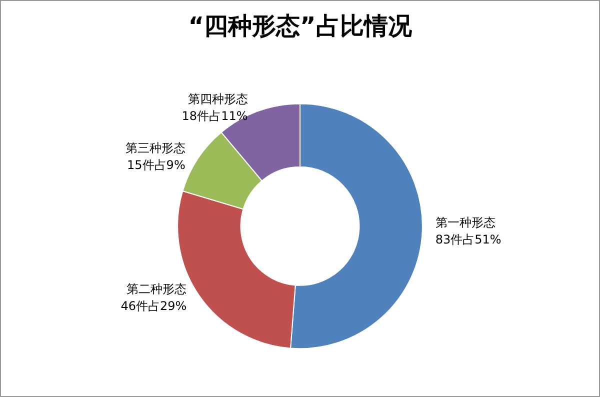 The image size is (600, 397). I want to click on slice-label: 第二种形态, so click(156, 289).